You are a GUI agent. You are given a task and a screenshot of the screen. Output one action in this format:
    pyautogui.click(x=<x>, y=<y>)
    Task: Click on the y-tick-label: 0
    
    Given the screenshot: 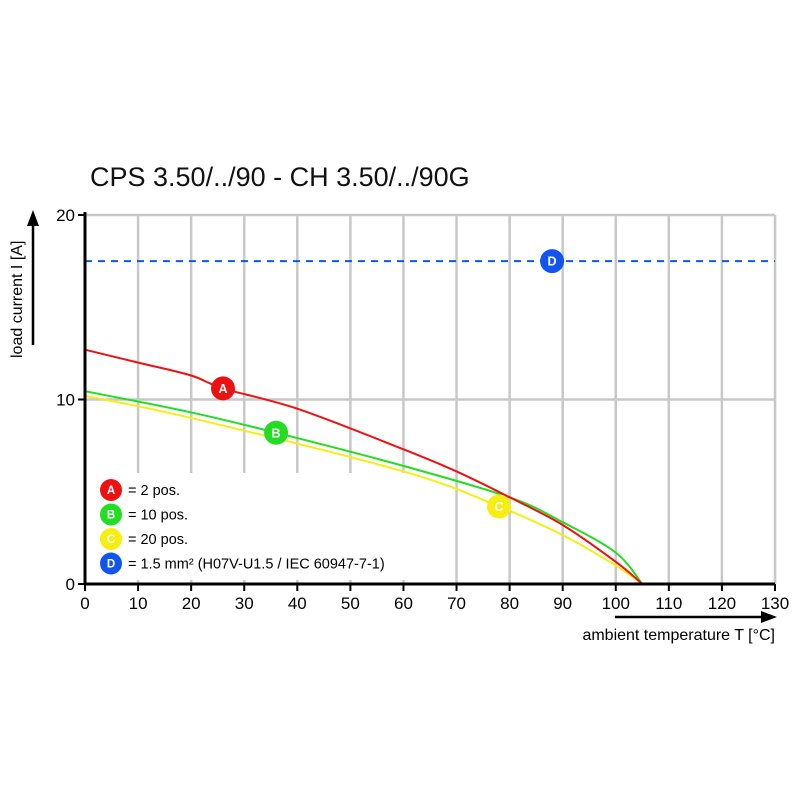 What is the action you would take?
    pyautogui.click(x=70, y=584)
    